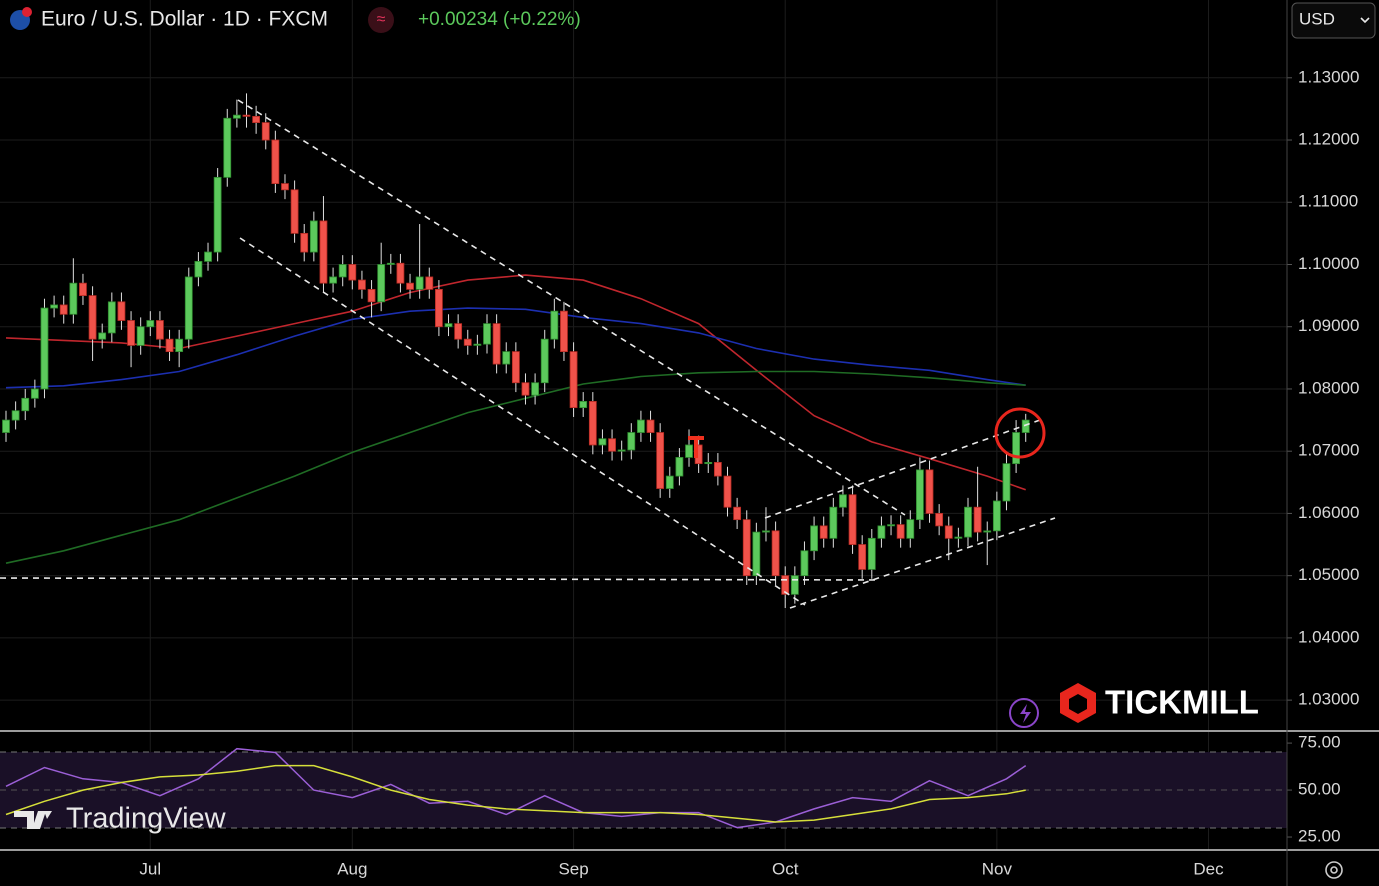 The image size is (1379, 886). Describe the element at coordinates (573, 868) in the screenshot. I see `x-tick-label: Sep` at that location.